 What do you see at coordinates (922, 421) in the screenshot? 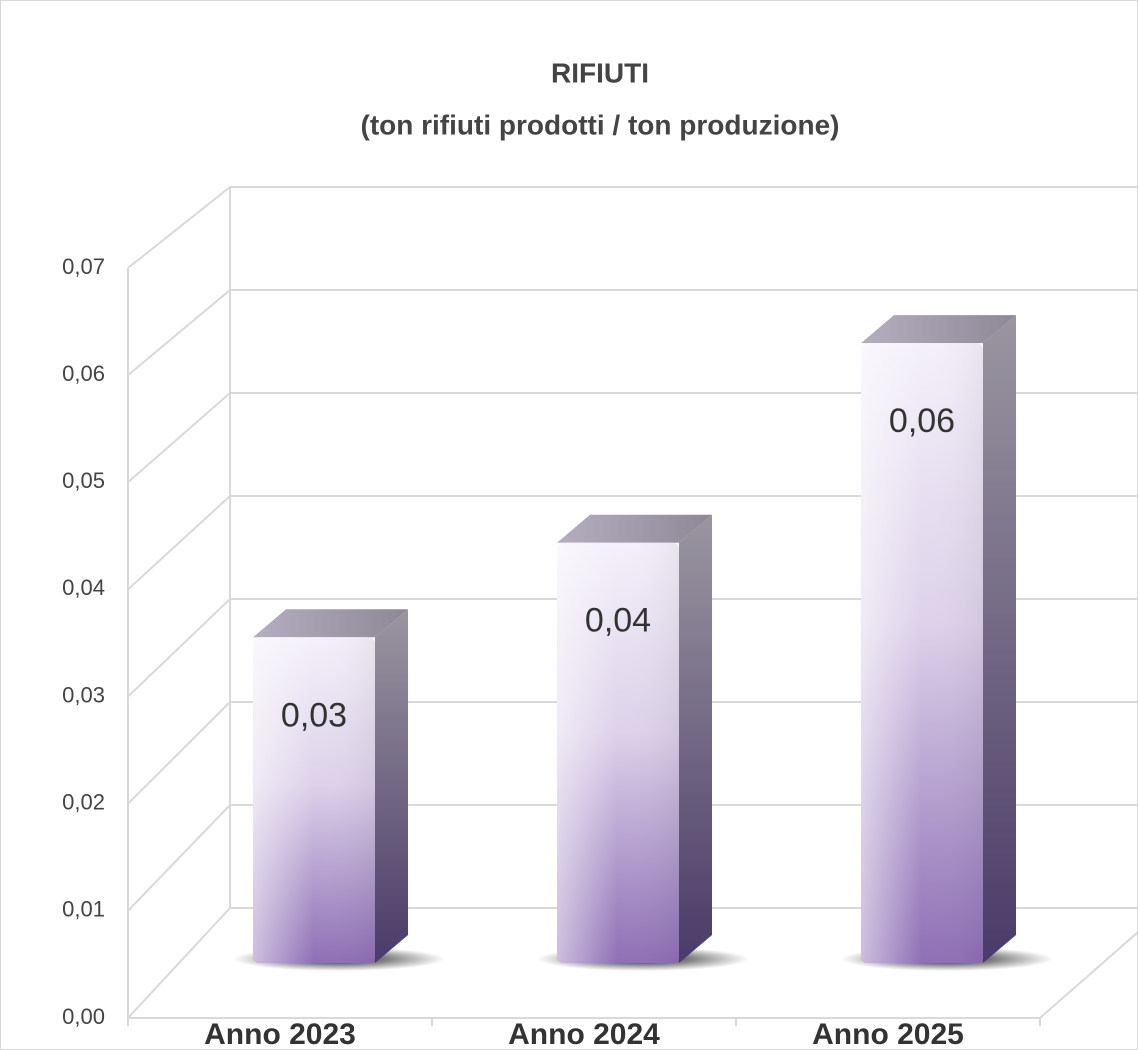
I see `data-label: 0,06` at bounding box center [922, 421].